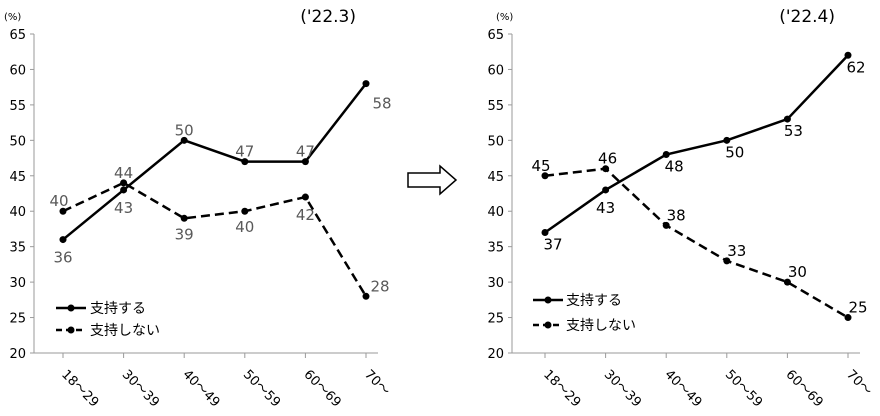  What do you see at coordinates (676, 215) in the screenshot?
I see `series-1-data-label: 38` at bounding box center [676, 215].